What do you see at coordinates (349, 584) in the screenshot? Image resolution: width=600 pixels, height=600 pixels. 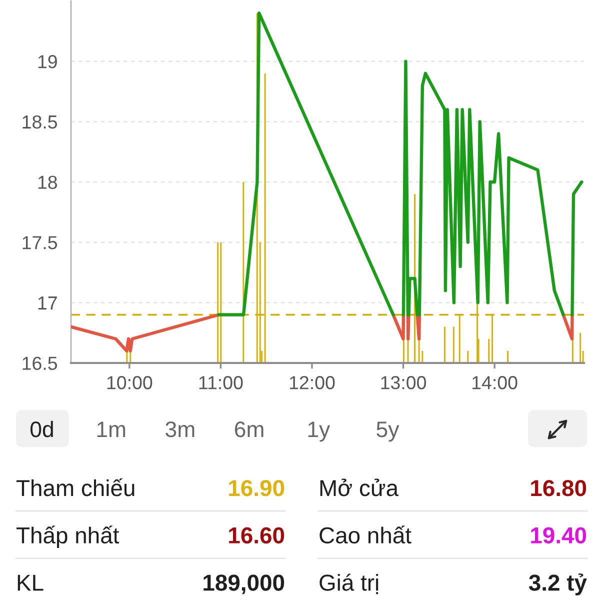 I see `text: Giá trị` at bounding box center [349, 584].